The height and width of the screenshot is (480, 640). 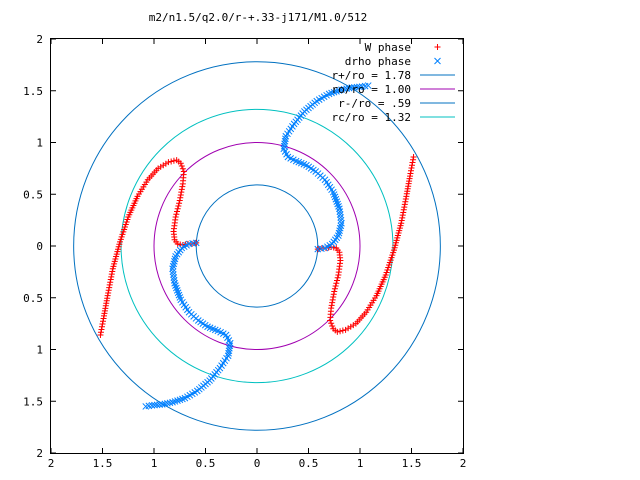 What do you see at coordinates (39, 453) in the screenshot?
I see `y-tick-label-8: 2` at bounding box center [39, 453].